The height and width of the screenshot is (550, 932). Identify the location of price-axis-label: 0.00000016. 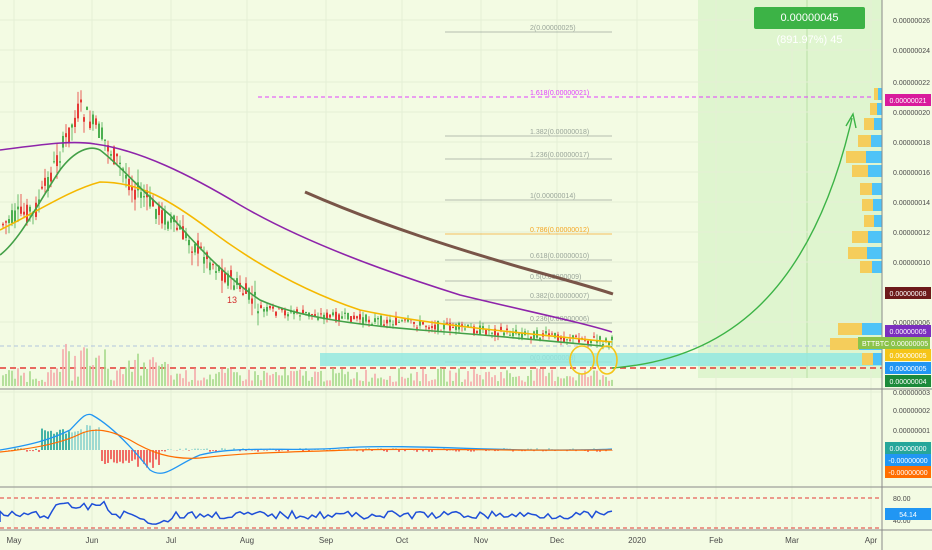
(911, 173).